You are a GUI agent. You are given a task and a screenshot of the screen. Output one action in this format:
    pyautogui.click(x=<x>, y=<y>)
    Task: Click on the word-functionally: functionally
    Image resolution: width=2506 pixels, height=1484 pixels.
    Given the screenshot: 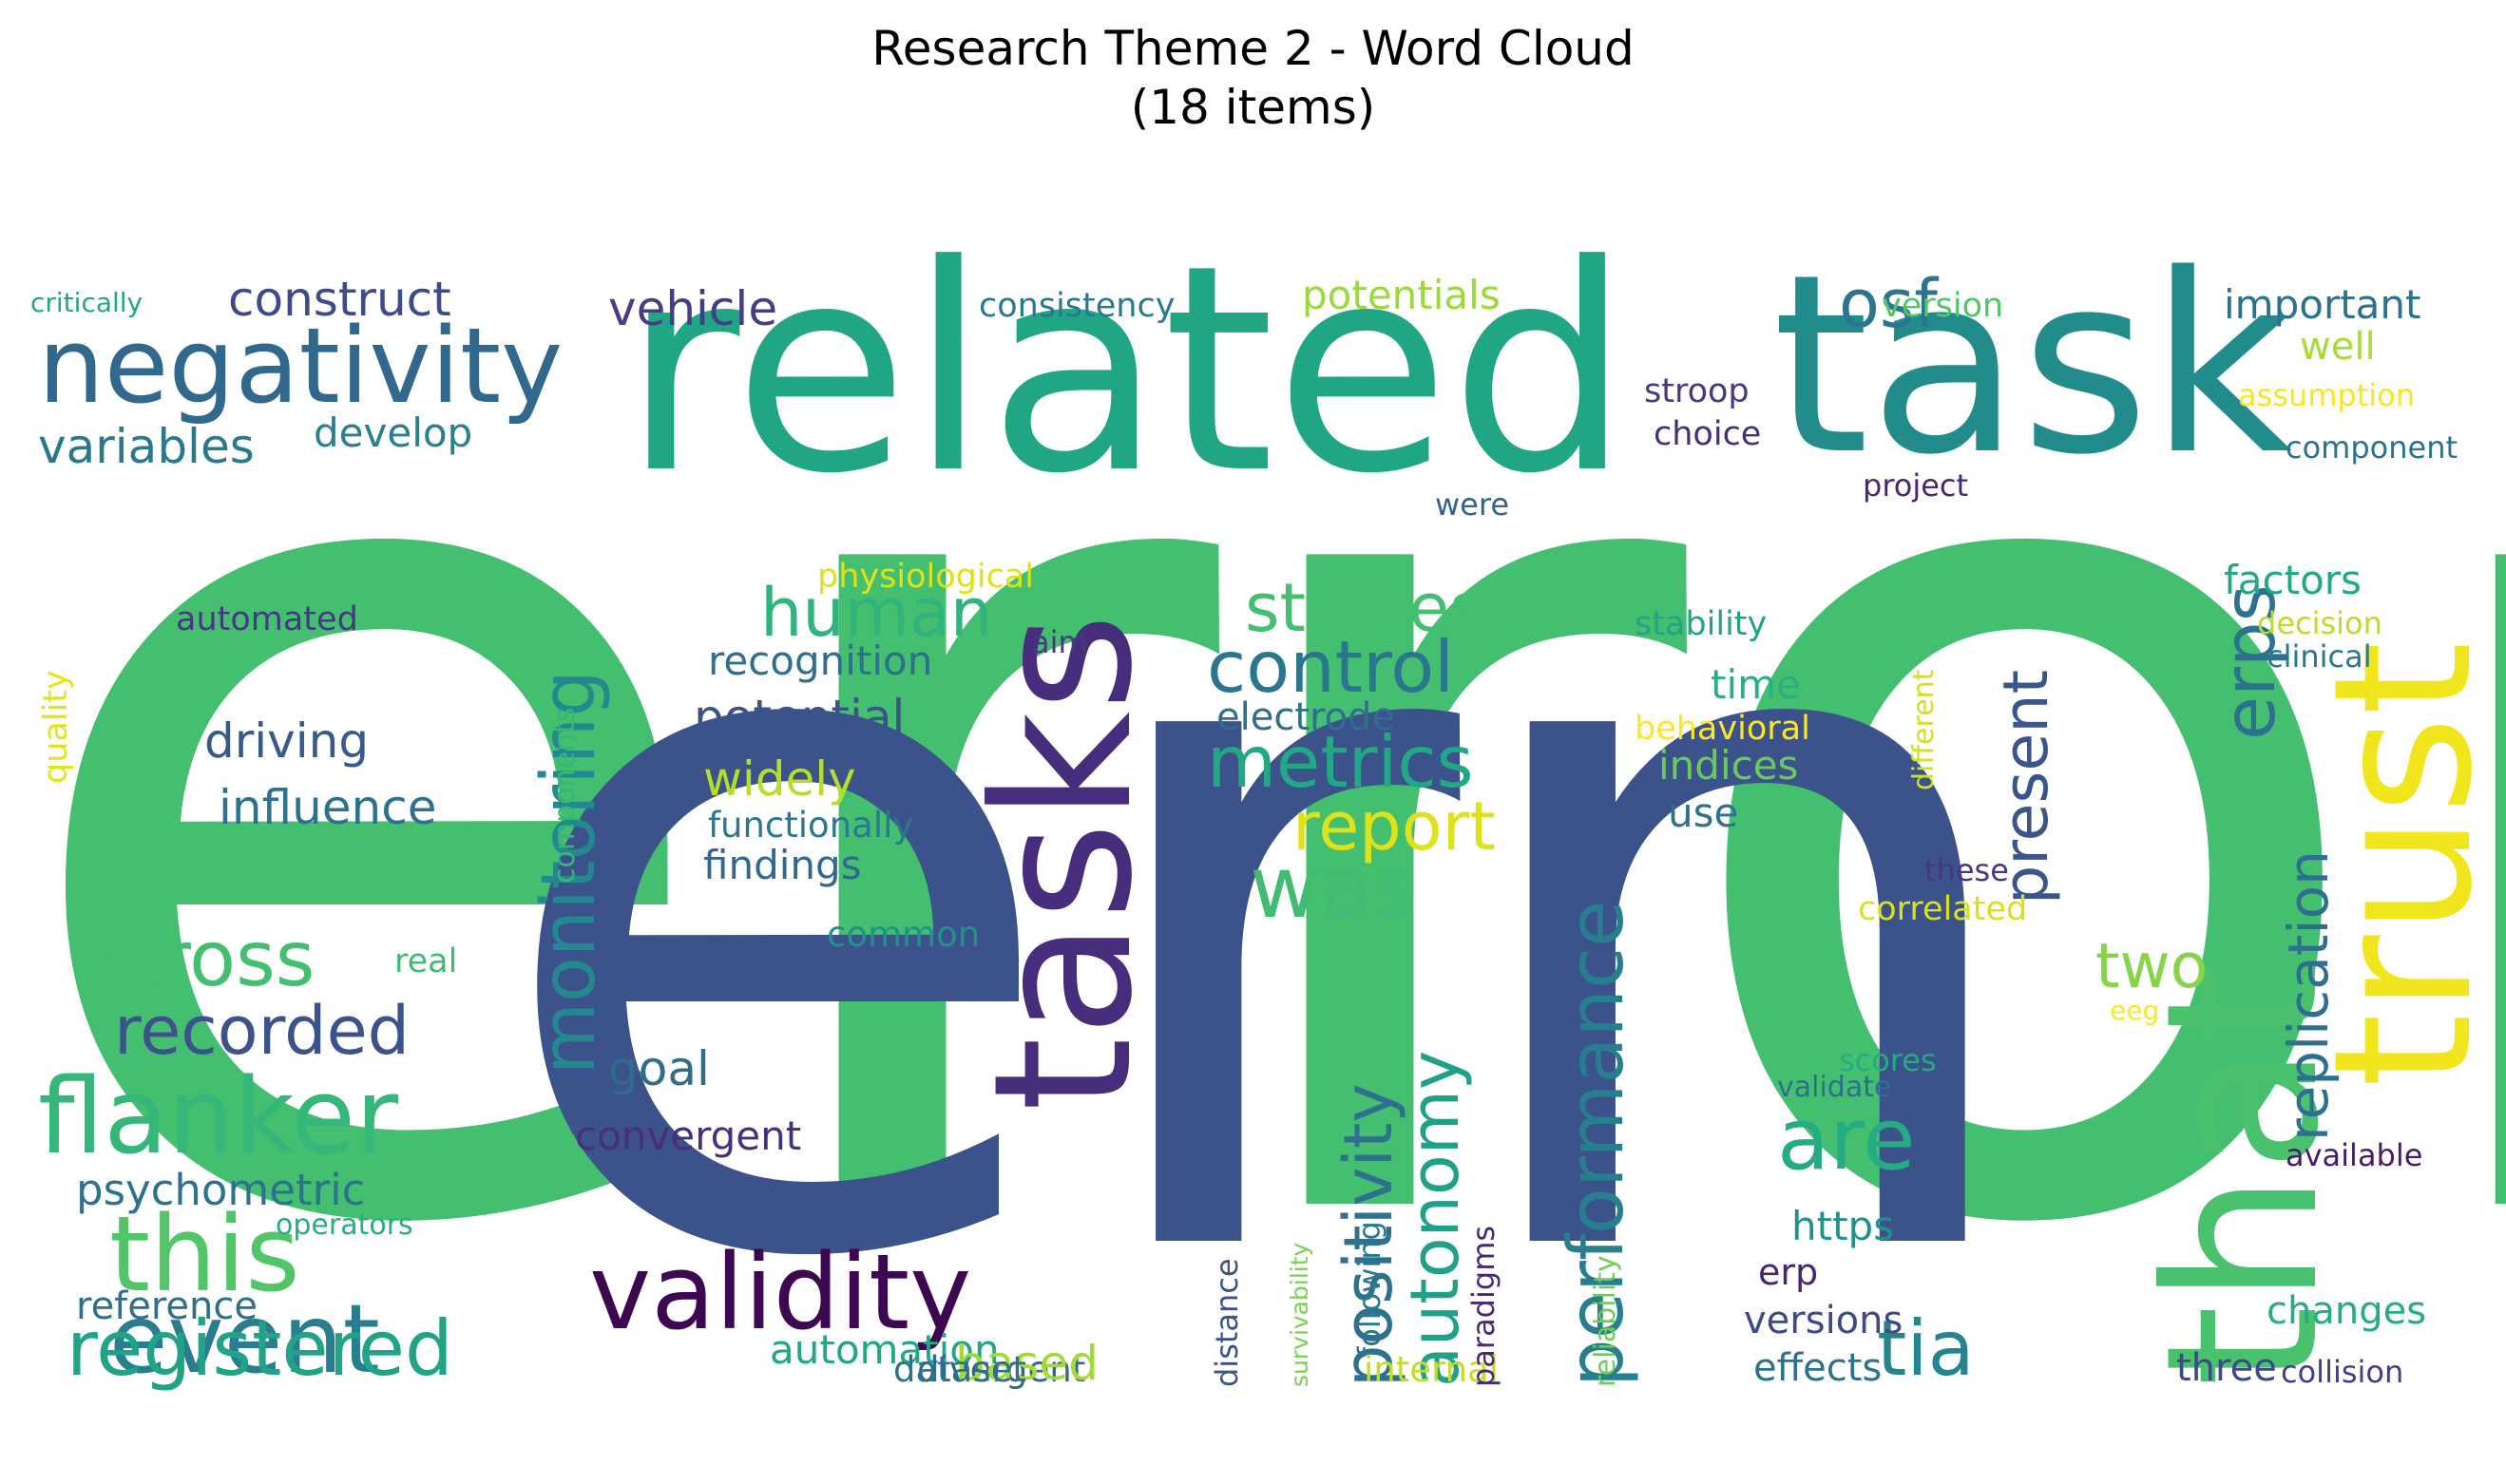 What is the action you would take?
    pyautogui.click(x=811, y=825)
    